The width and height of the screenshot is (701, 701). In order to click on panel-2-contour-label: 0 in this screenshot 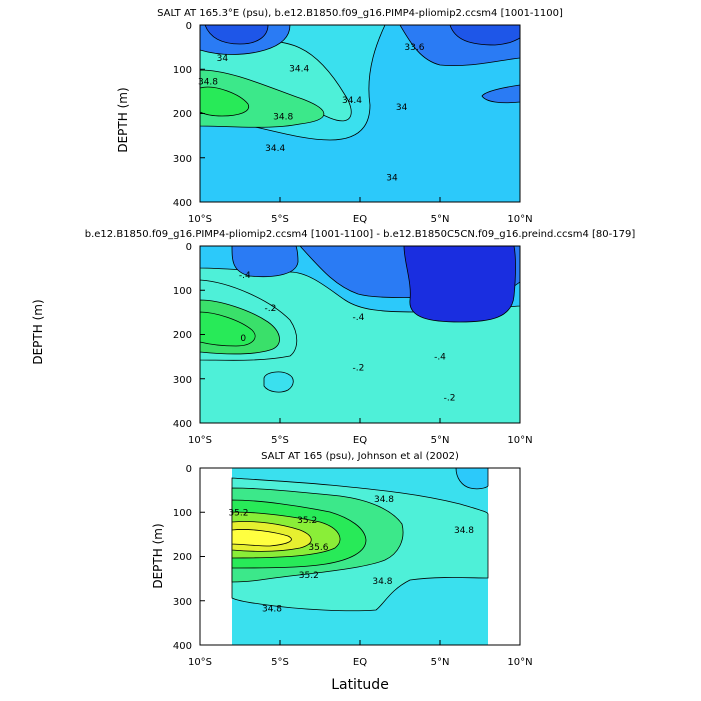, I will do `click(243, 339)`.